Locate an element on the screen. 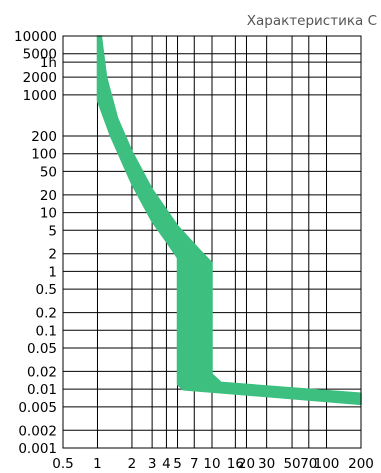 The width and height of the screenshot is (381, 473). x-tick-label: 70 is located at coordinates (308, 462).